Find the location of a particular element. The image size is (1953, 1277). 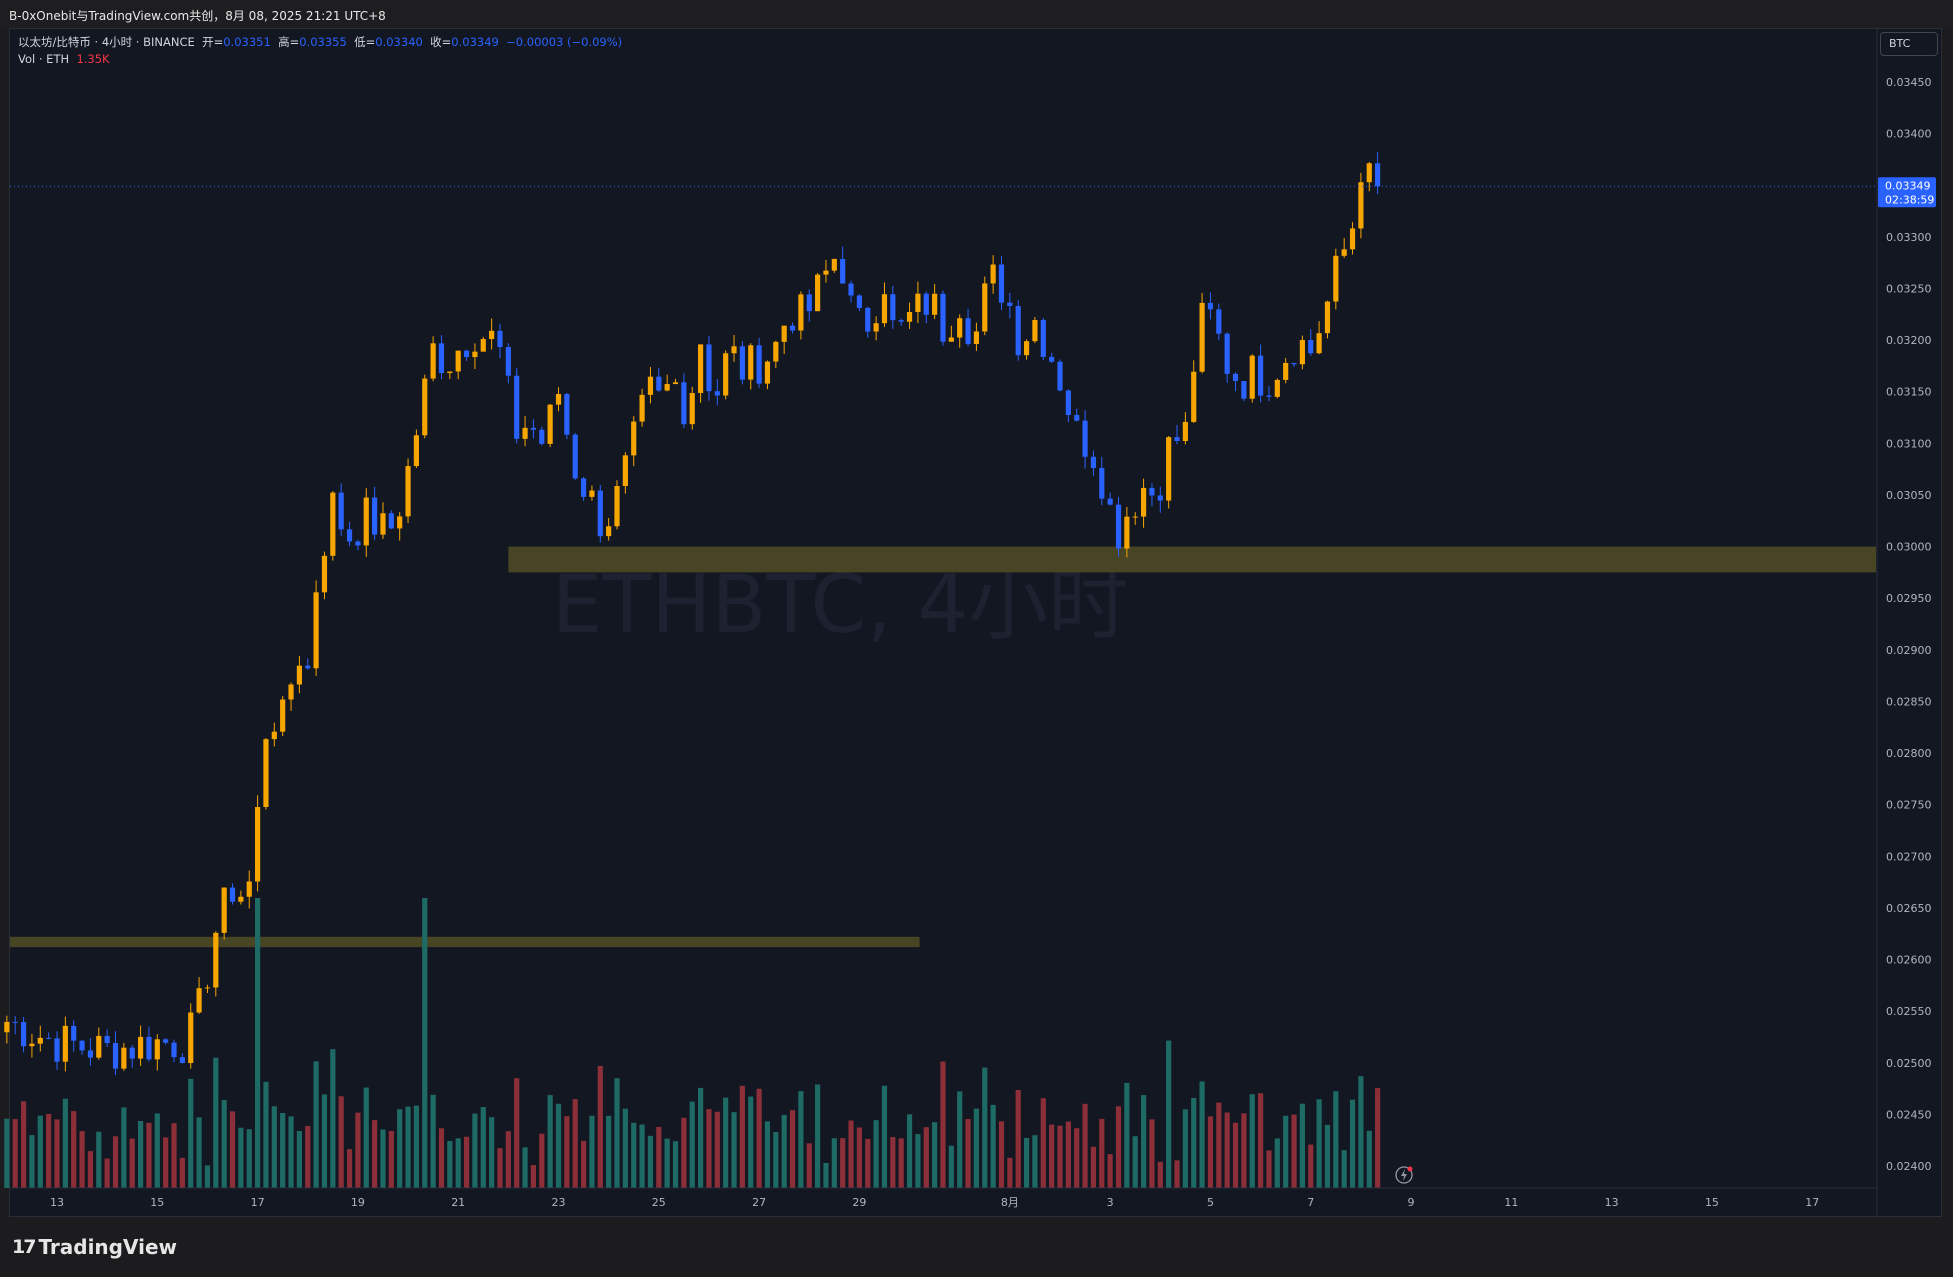

last-price-countdown: 02:38:59 is located at coordinates (1909, 199).